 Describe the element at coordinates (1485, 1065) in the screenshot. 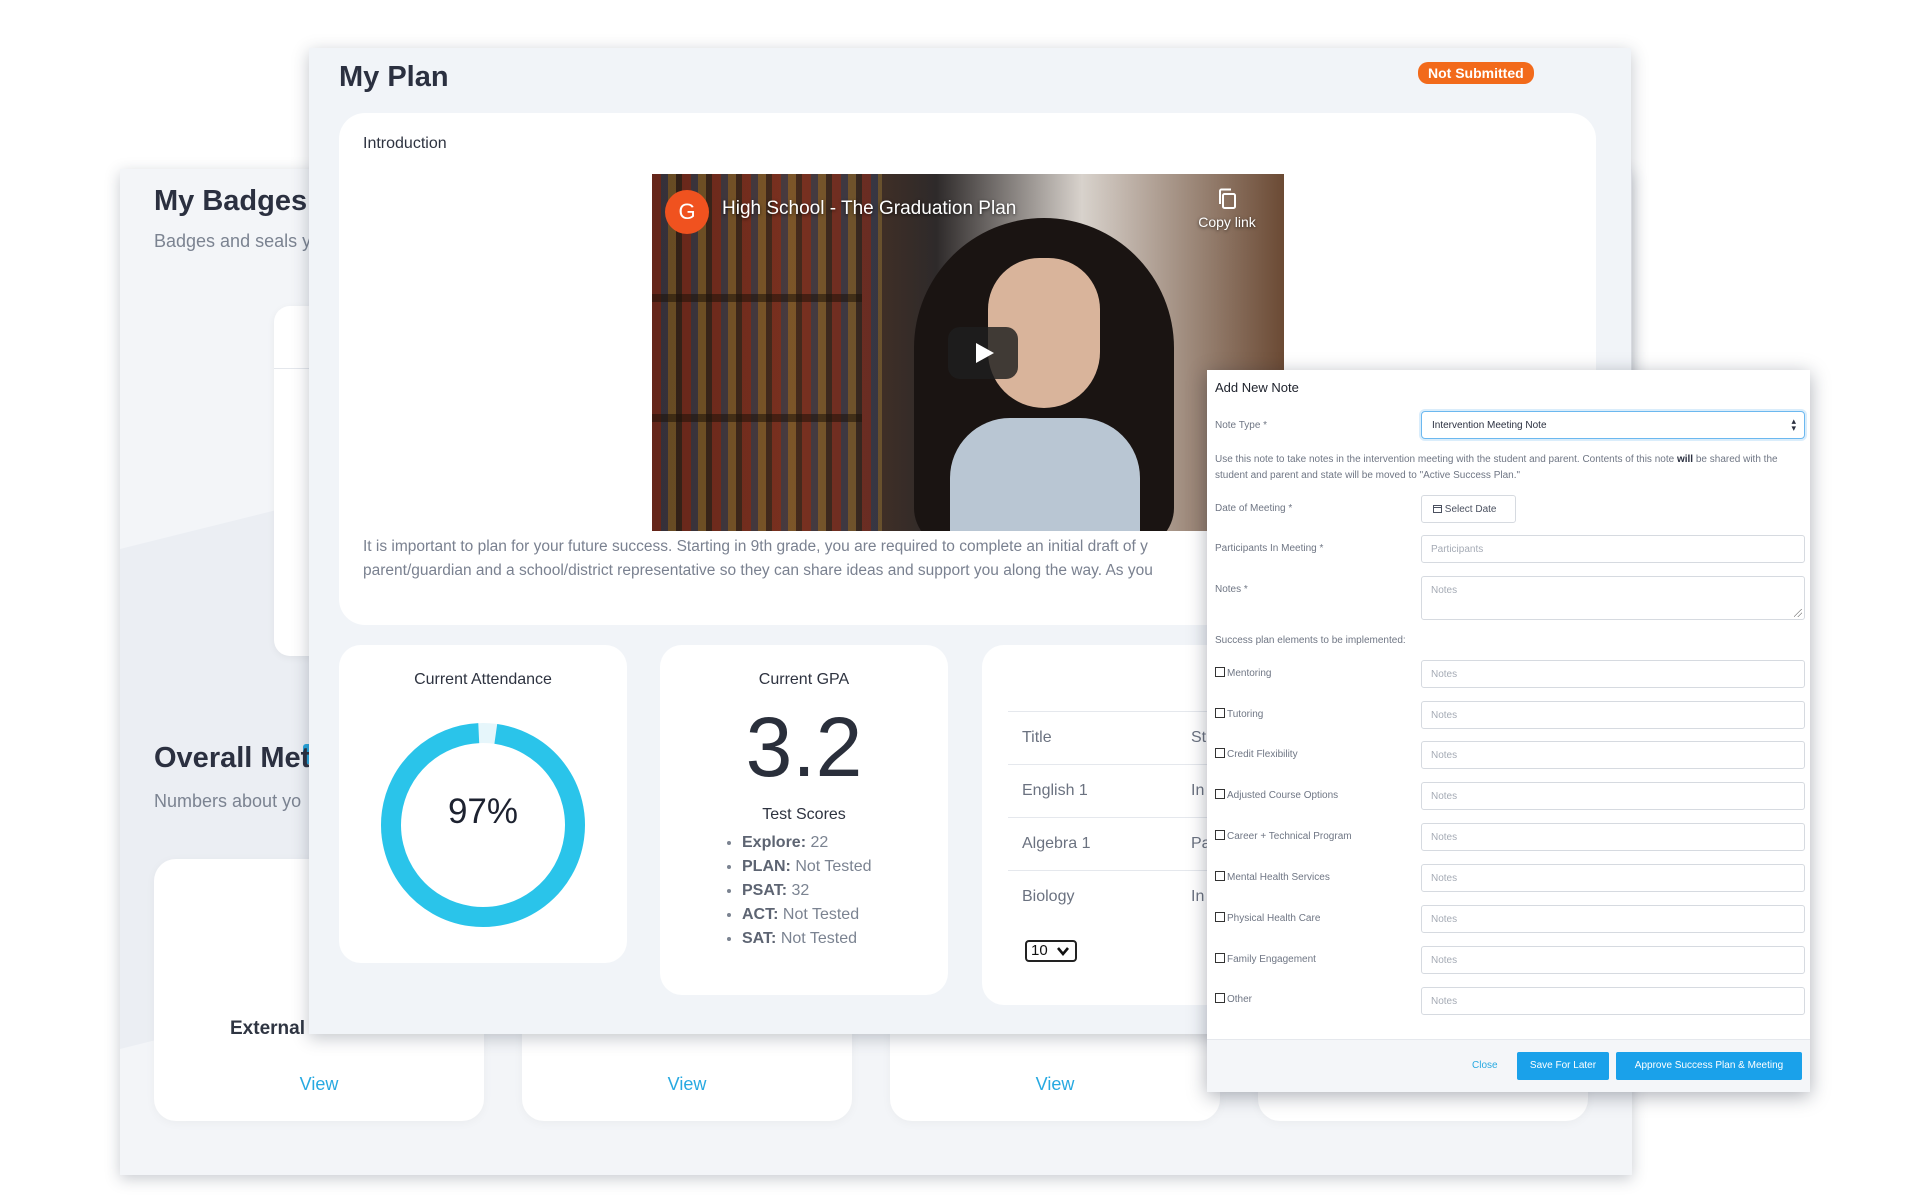

I see `close-button: Close` at that location.